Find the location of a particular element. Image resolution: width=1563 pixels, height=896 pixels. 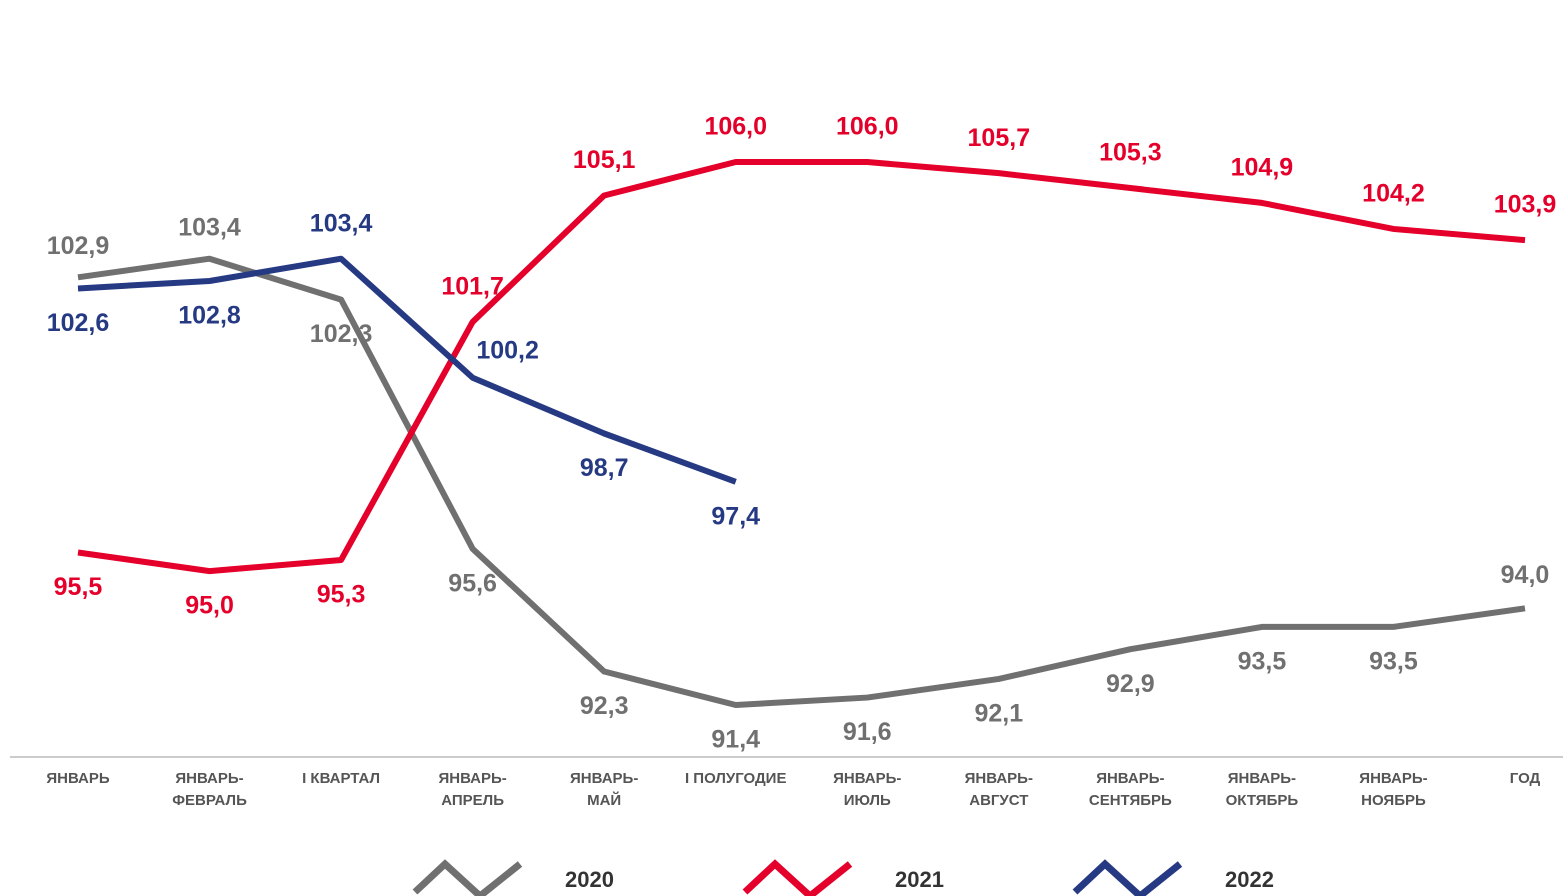

x-tick-label: ЯНВАРЬ- СЕНТЯБРЬ is located at coordinates (1130, 789).